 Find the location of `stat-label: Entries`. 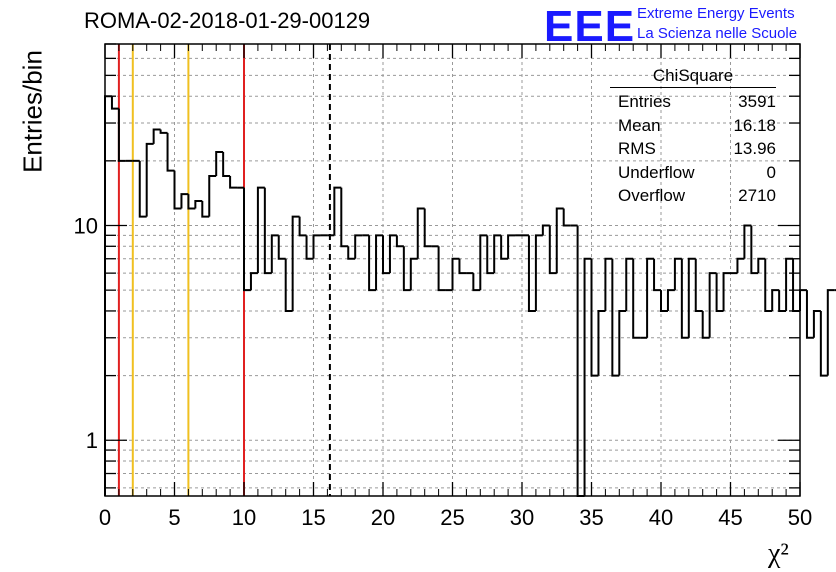

stat-label: Entries is located at coordinates (644, 101).